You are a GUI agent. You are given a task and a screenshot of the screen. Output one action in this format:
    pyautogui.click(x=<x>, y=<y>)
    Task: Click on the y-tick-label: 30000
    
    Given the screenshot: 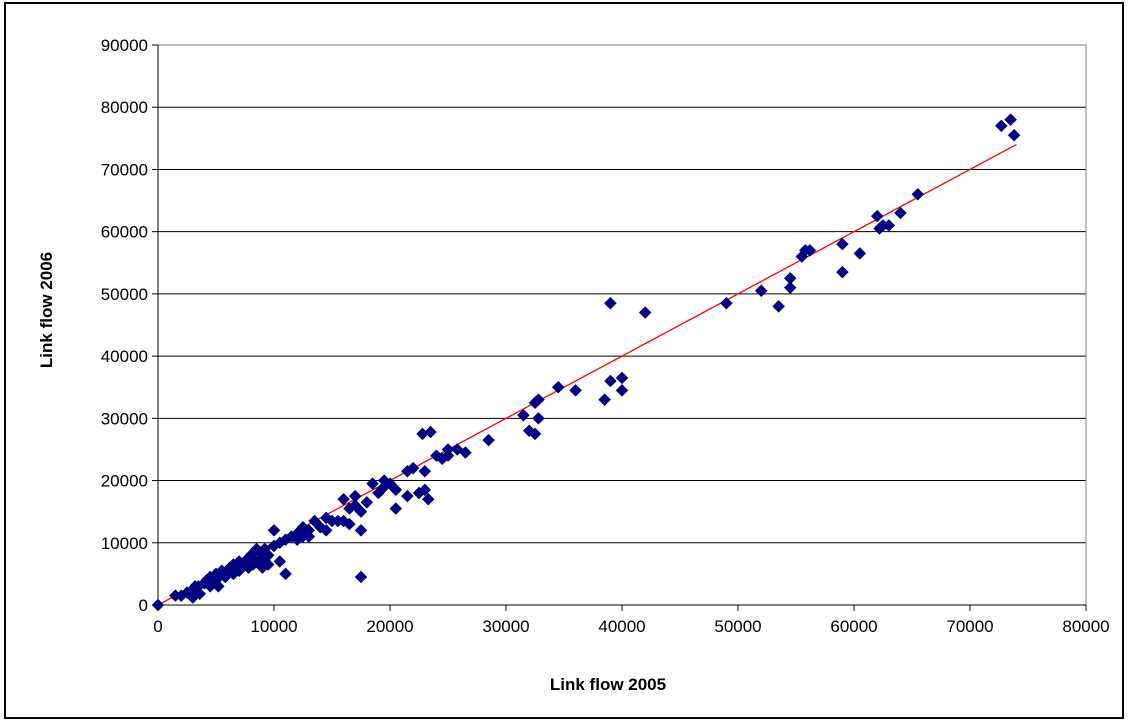 What is the action you would take?
    pyautogui.click(x=124, y=418)
    